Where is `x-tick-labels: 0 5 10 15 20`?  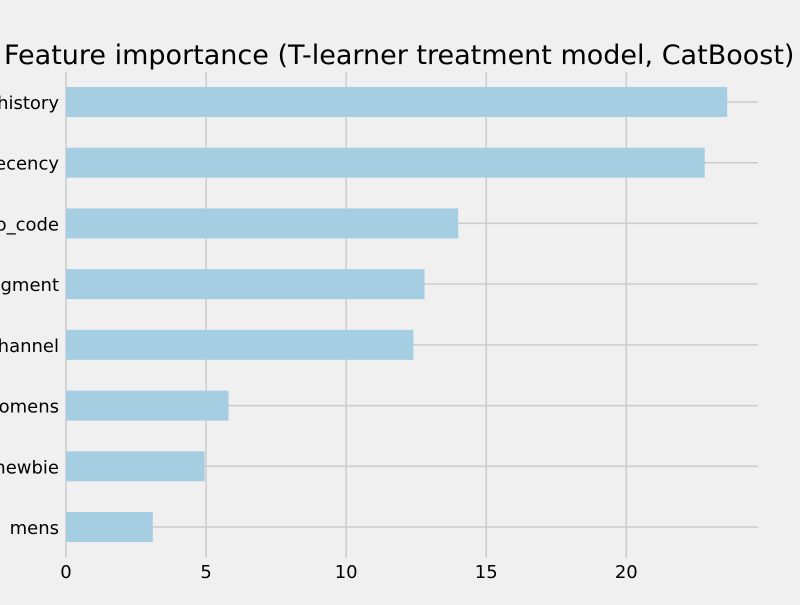 x-tick-labels: 0 5 10 15 20 is located at coordinates (349, 572).